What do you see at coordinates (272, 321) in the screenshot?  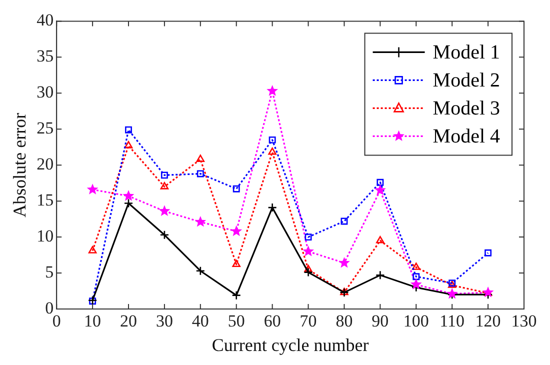 I see `x-tick-label: 60` at bounding box center [272, 321].